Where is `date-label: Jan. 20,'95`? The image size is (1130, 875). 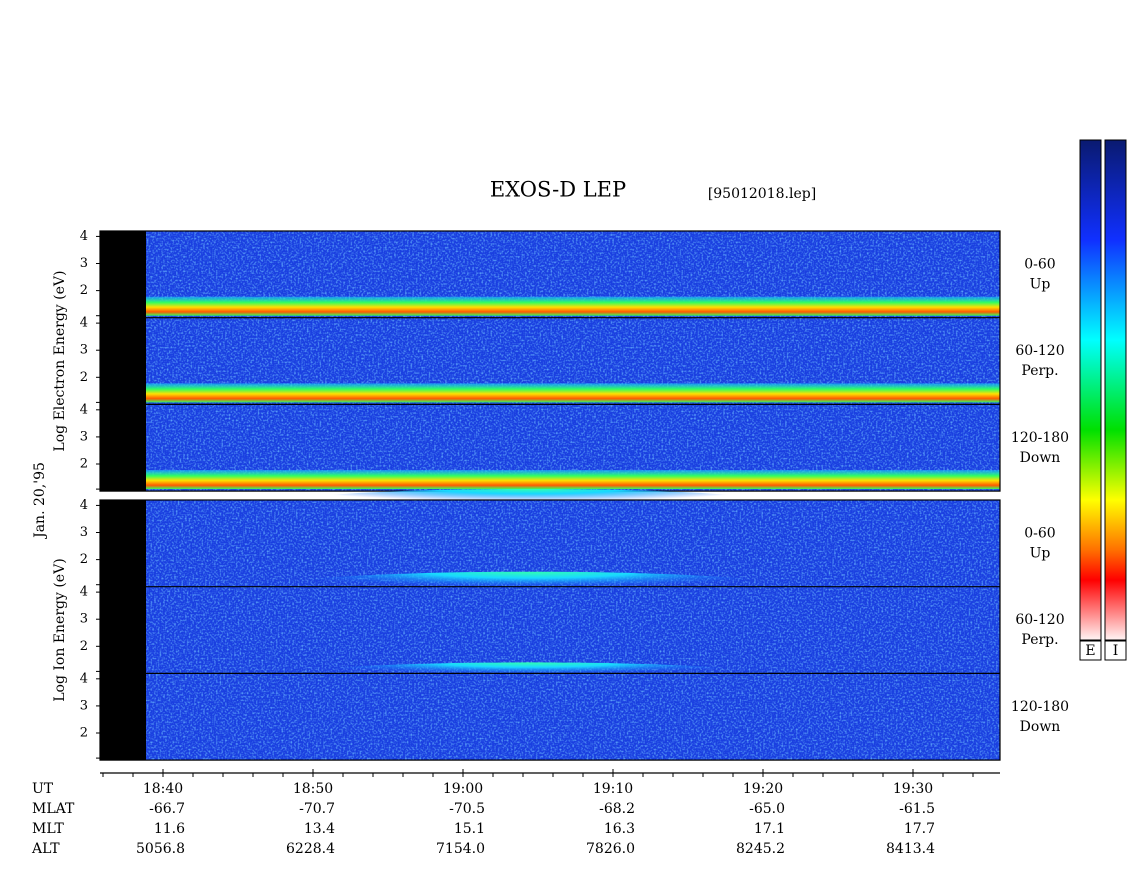 date-label: Jan. 20,'95 is located at coordinates (40, 501).